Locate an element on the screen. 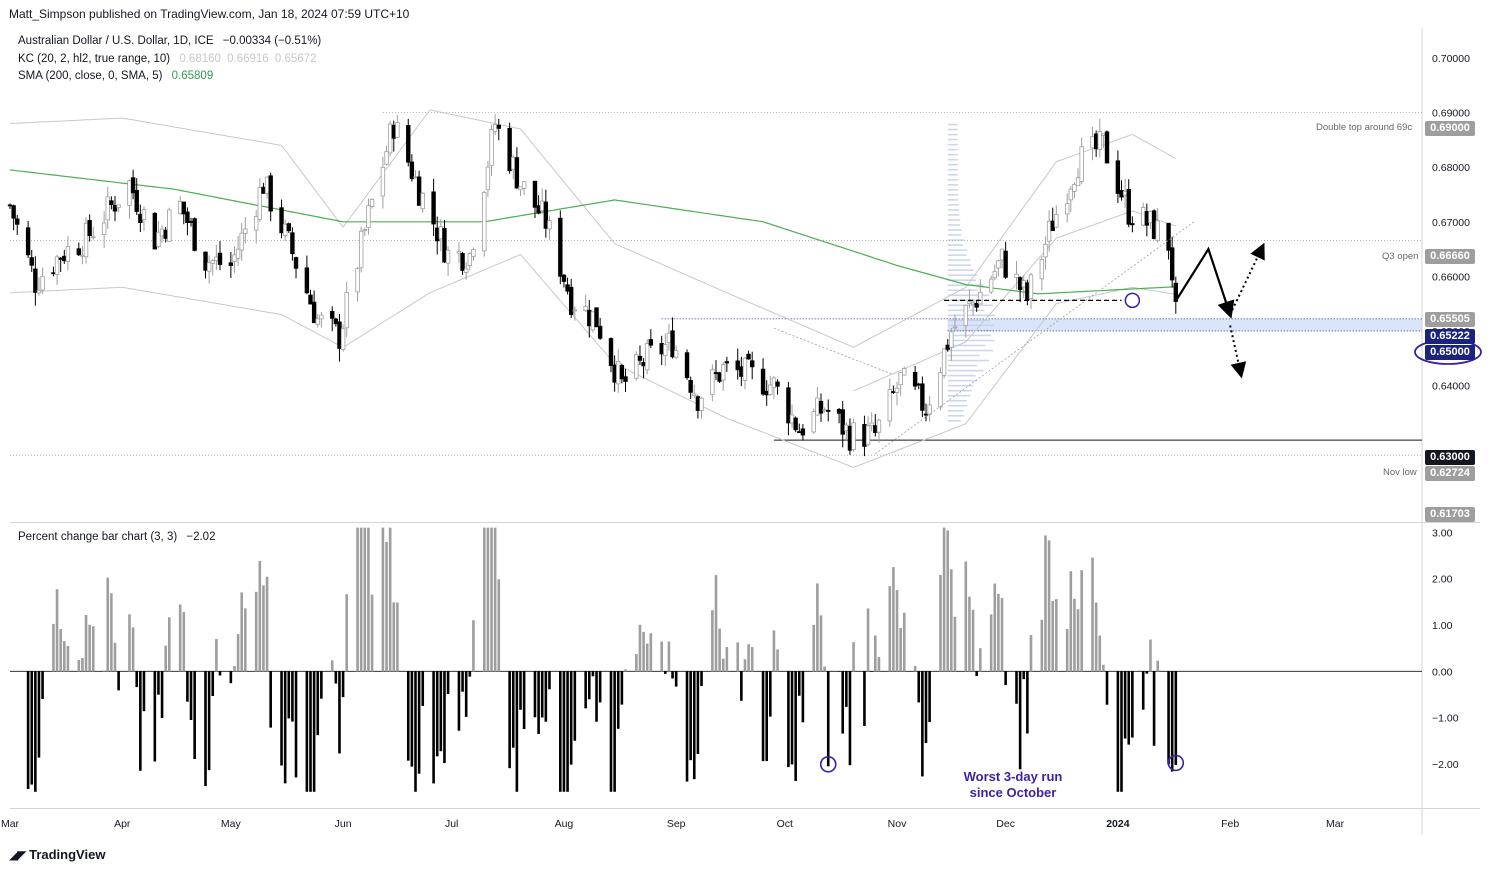  price-tick-label: 0.70000 is located at coordinates (1451, 59).